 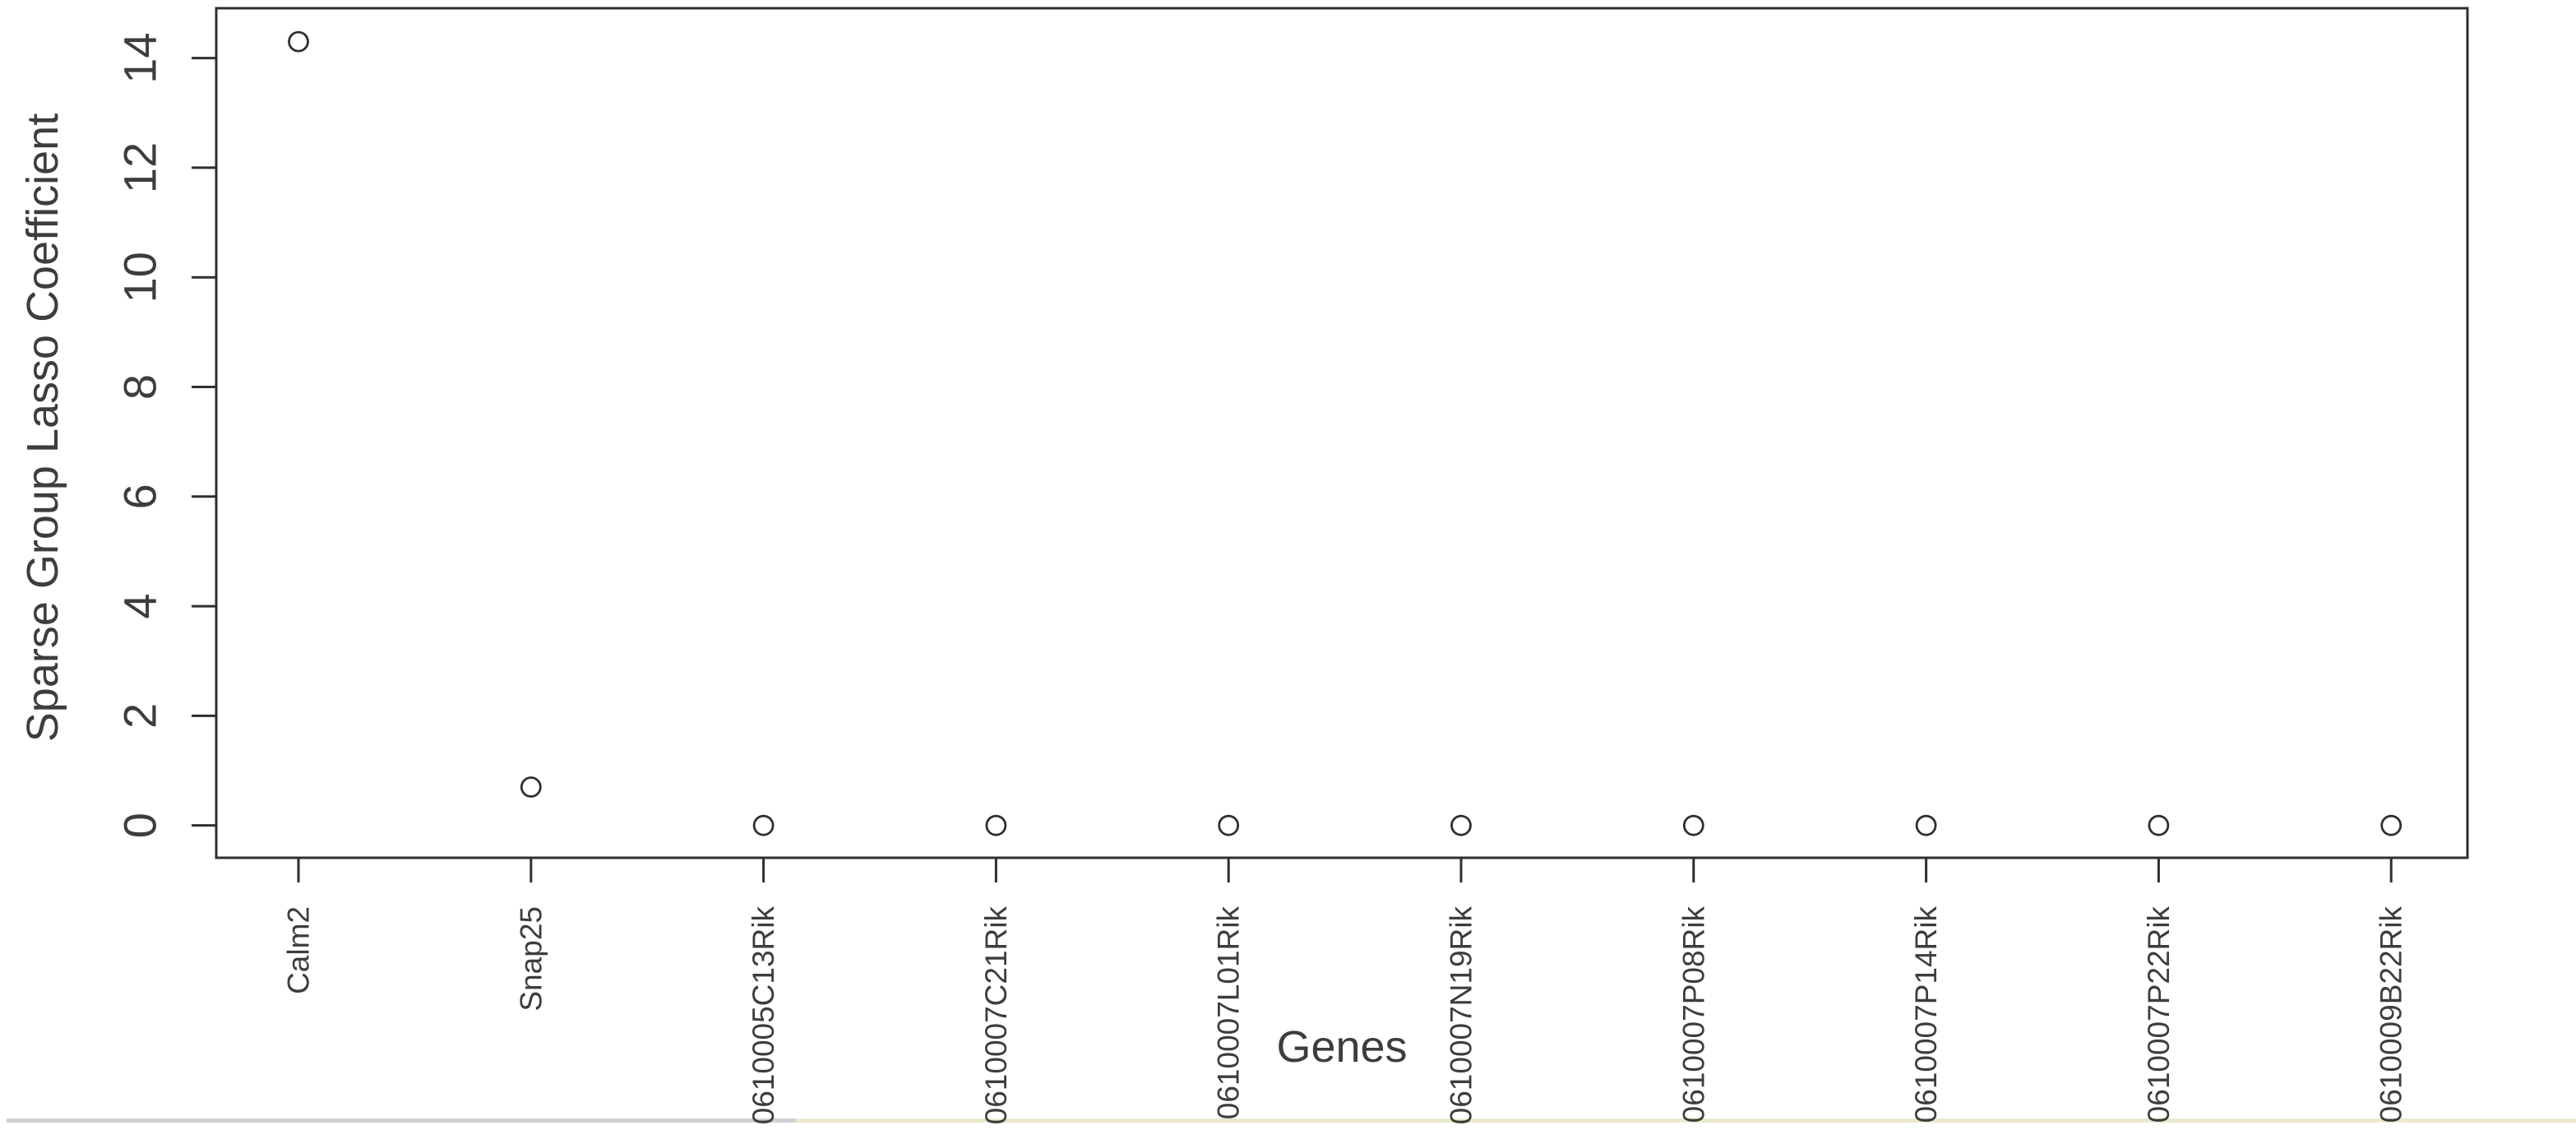 What do you see at coordinates (140, 387) in the screenshot?
I see `y-tick-label: 8` at bounding box center [140, 387].